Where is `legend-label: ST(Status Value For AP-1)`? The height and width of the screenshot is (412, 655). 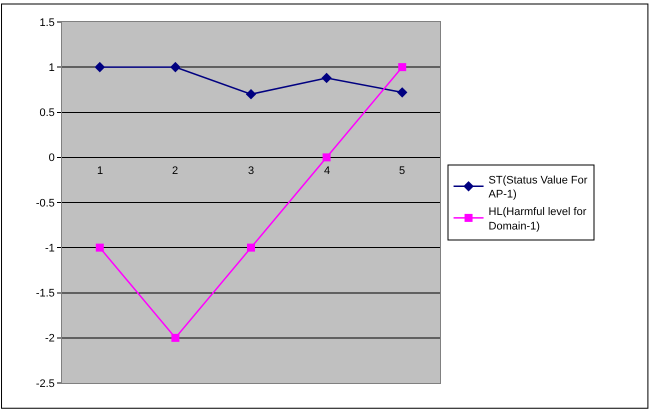 legend-label: ST(Status Value For AP-1) is located at coordinates (538, 187).